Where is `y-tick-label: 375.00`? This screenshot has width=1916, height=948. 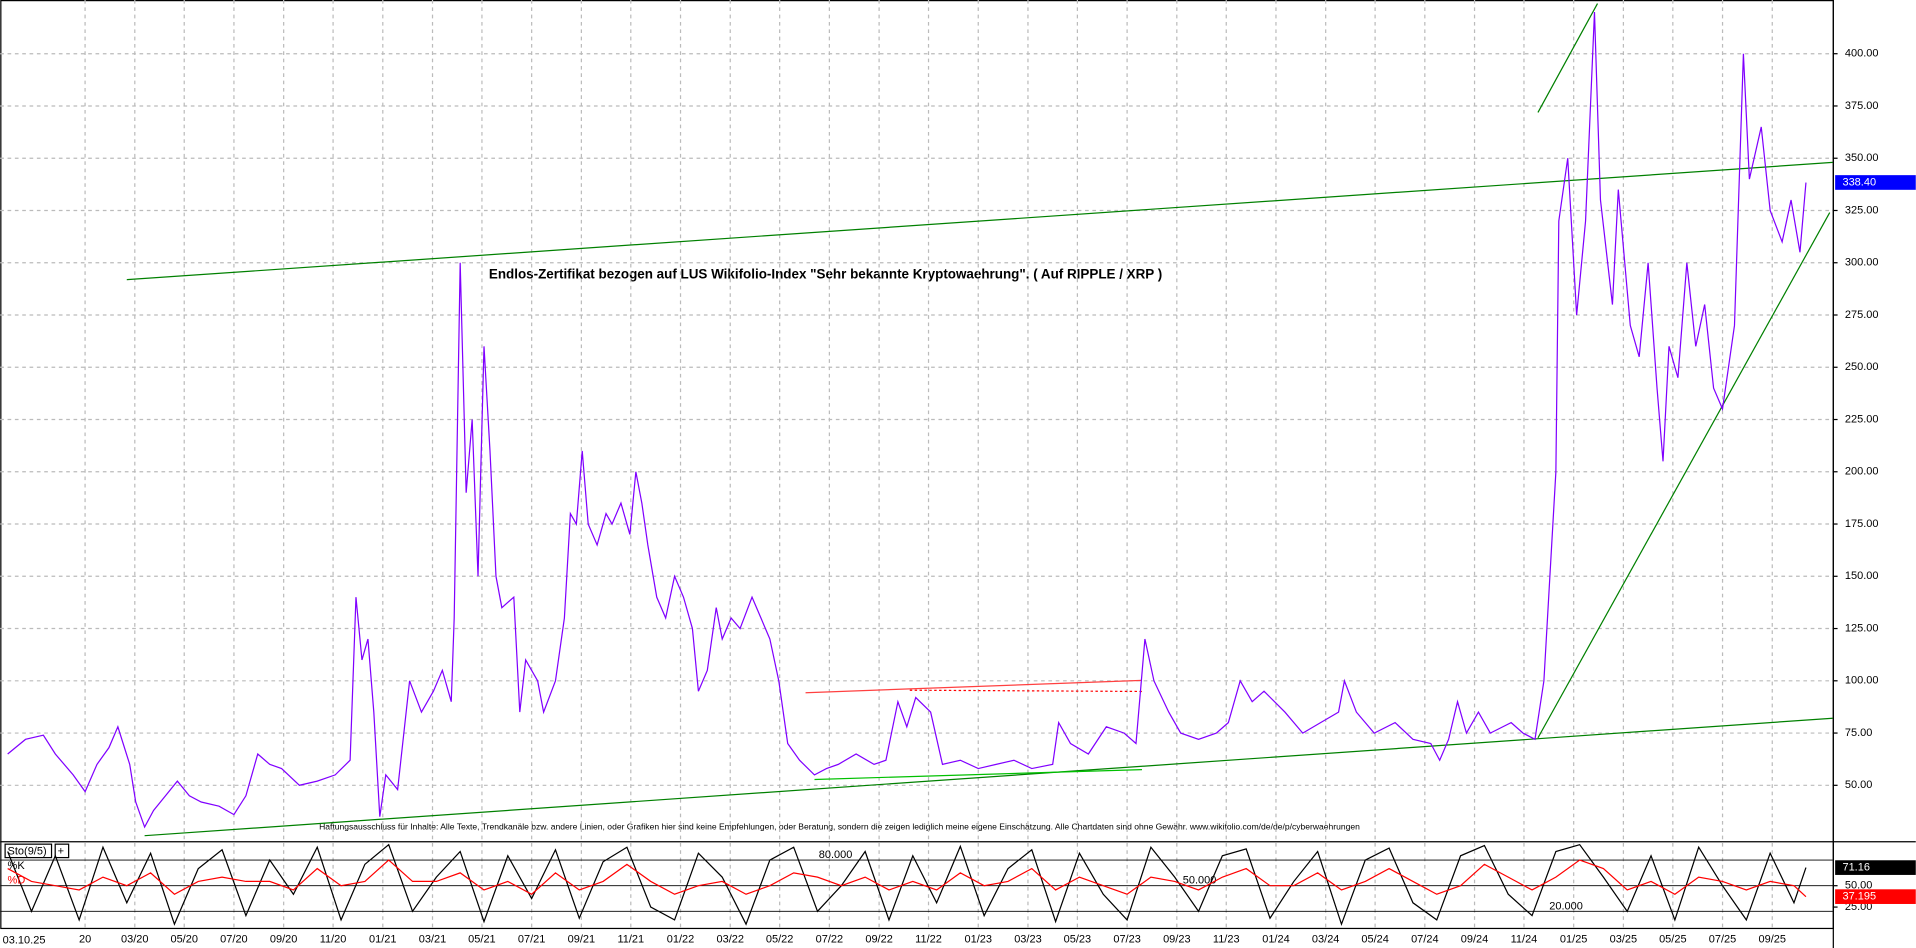
y-tick-label: 375.00 is located at coordinates (1862, 106).